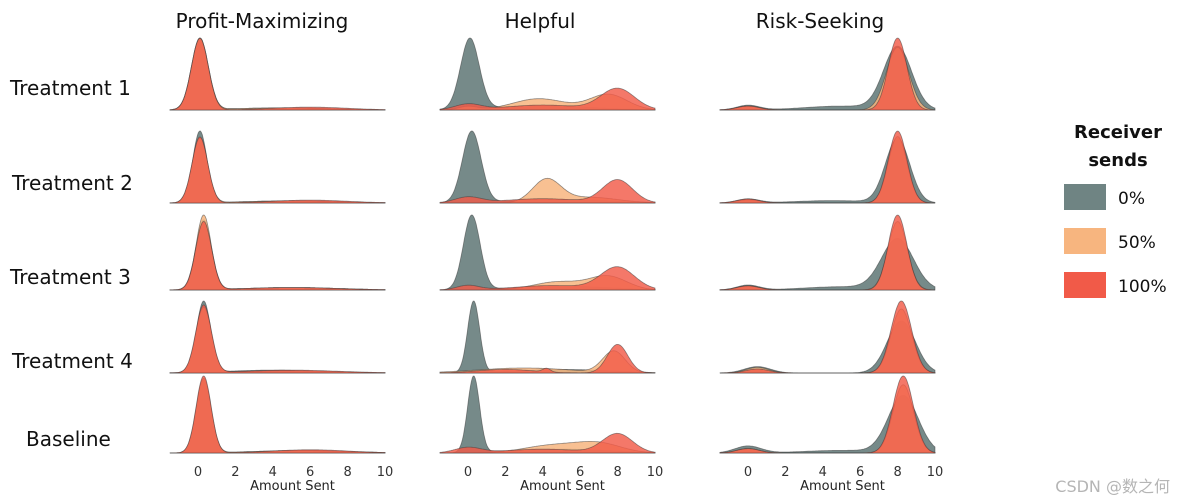  Describe the element at coordinates (273, 472) in the screenshot. I see `x-tick-profit-maximizing-4: 4` at that location.